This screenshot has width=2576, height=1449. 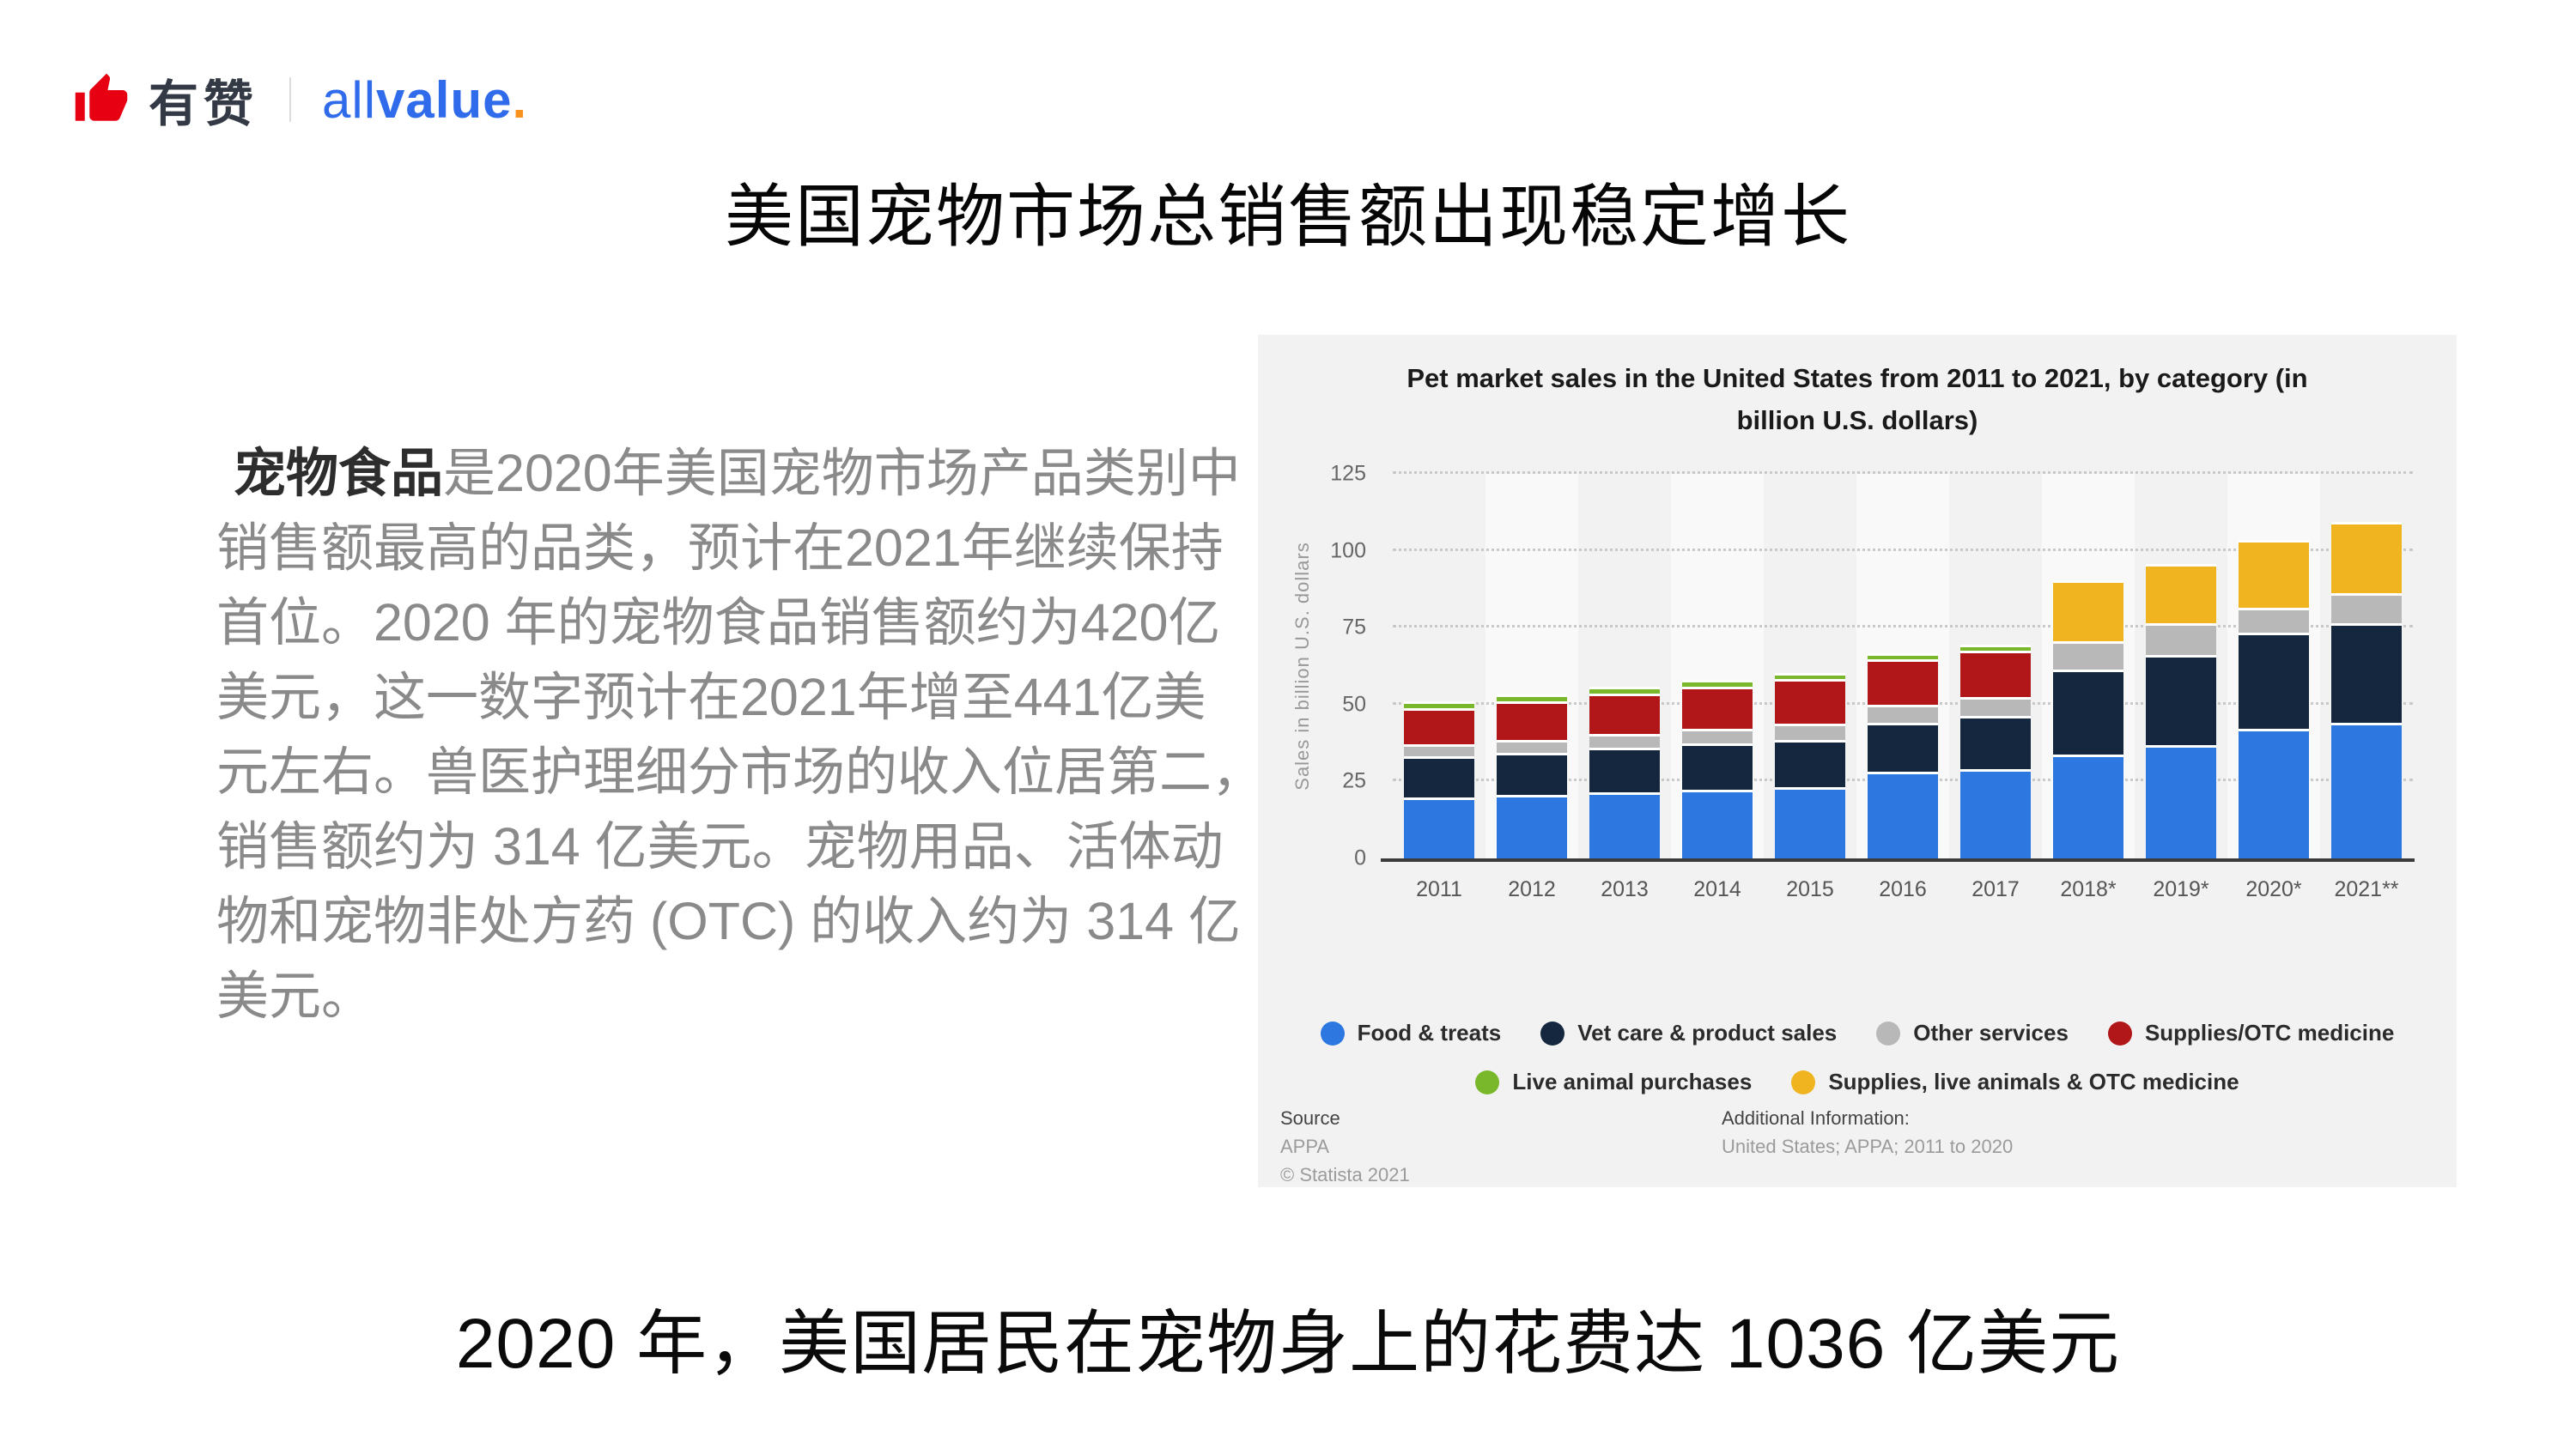 I want to click on legend-label: Supplies/OTC medicine, so click(x=2269, y=1033).